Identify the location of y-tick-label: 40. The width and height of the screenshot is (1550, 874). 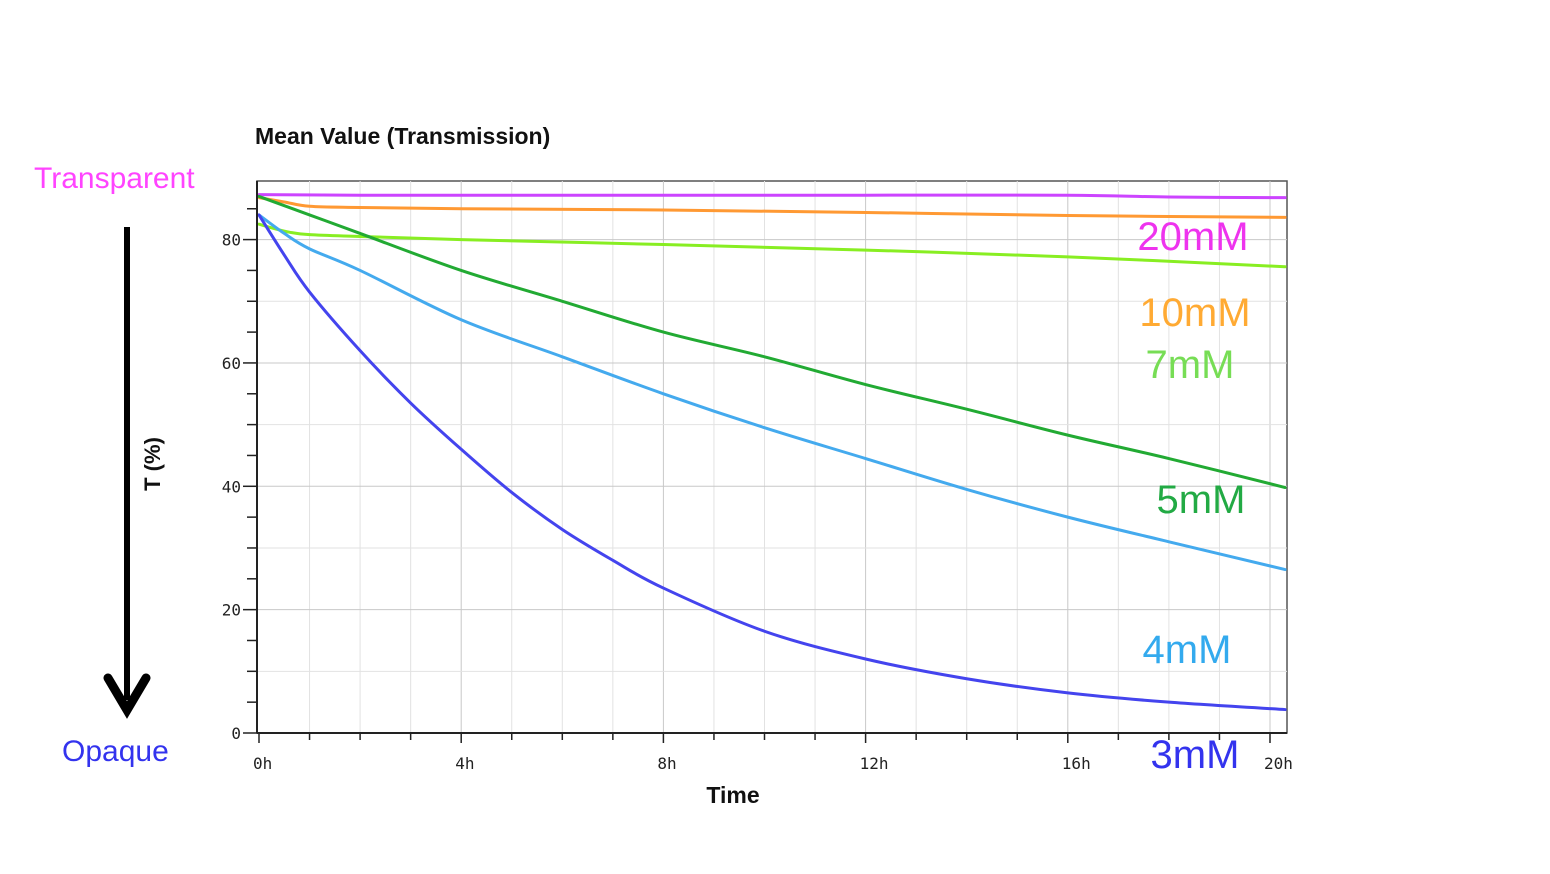
(231, 486).